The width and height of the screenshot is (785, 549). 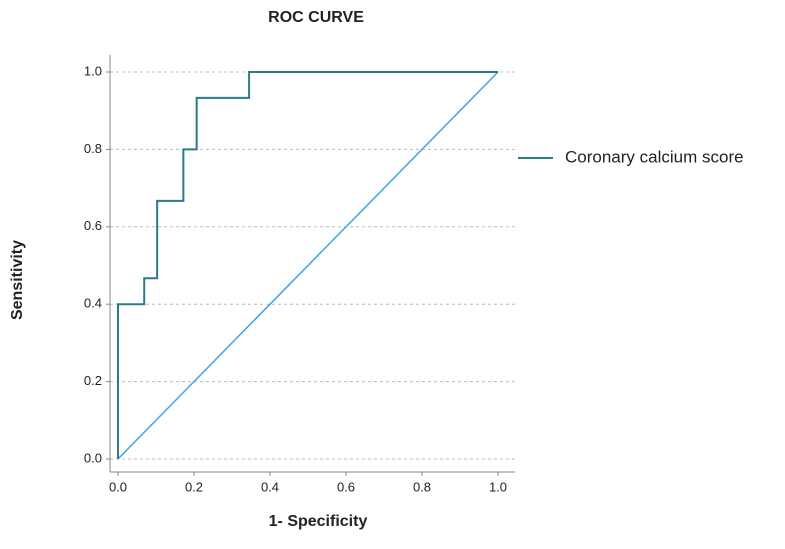 I want to click on x-tick-label: 0.8, so click(x=422, y=486).